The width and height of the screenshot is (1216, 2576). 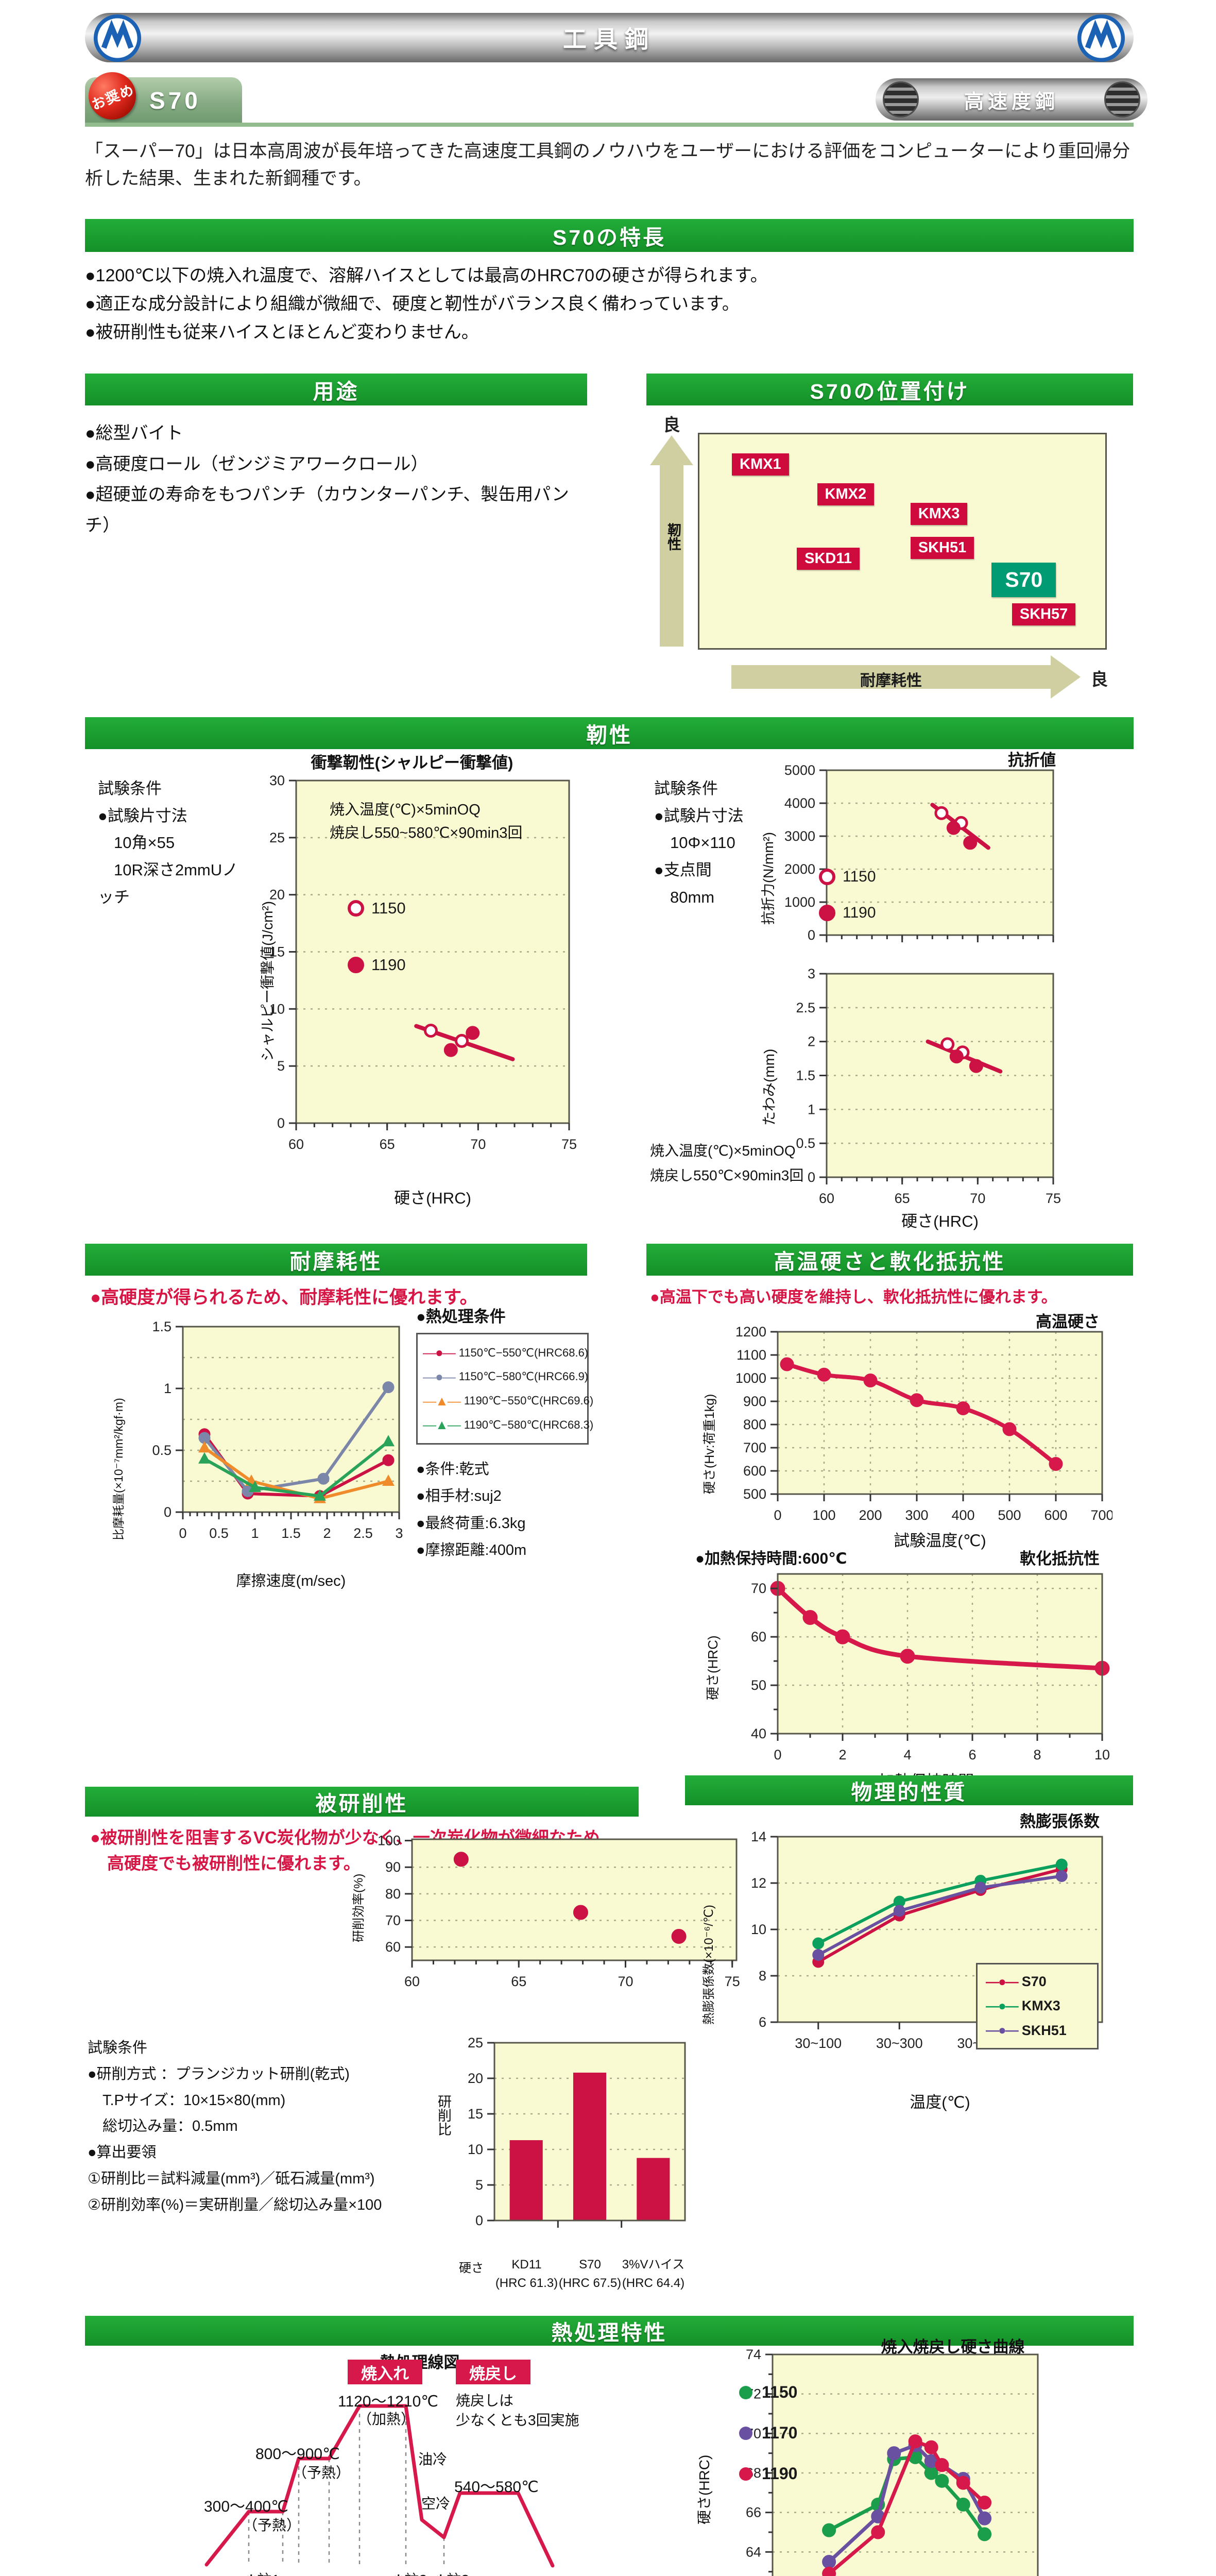 What do you see at coordinates (762, 1976) in the screenshot?
I see `svg-text: 8` at bounding box center [762, 1976].